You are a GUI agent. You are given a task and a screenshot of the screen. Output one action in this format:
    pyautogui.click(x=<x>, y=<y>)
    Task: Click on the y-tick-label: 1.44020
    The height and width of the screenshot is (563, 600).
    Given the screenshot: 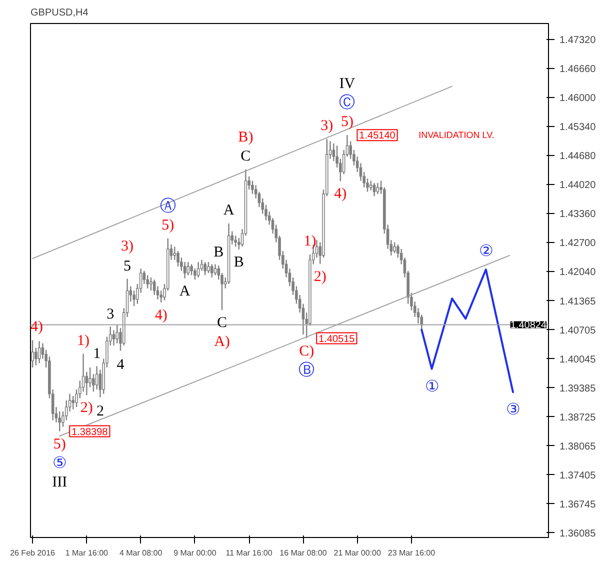 What is the action you would take?
    pyautogui.click(x=578, y=185)
    